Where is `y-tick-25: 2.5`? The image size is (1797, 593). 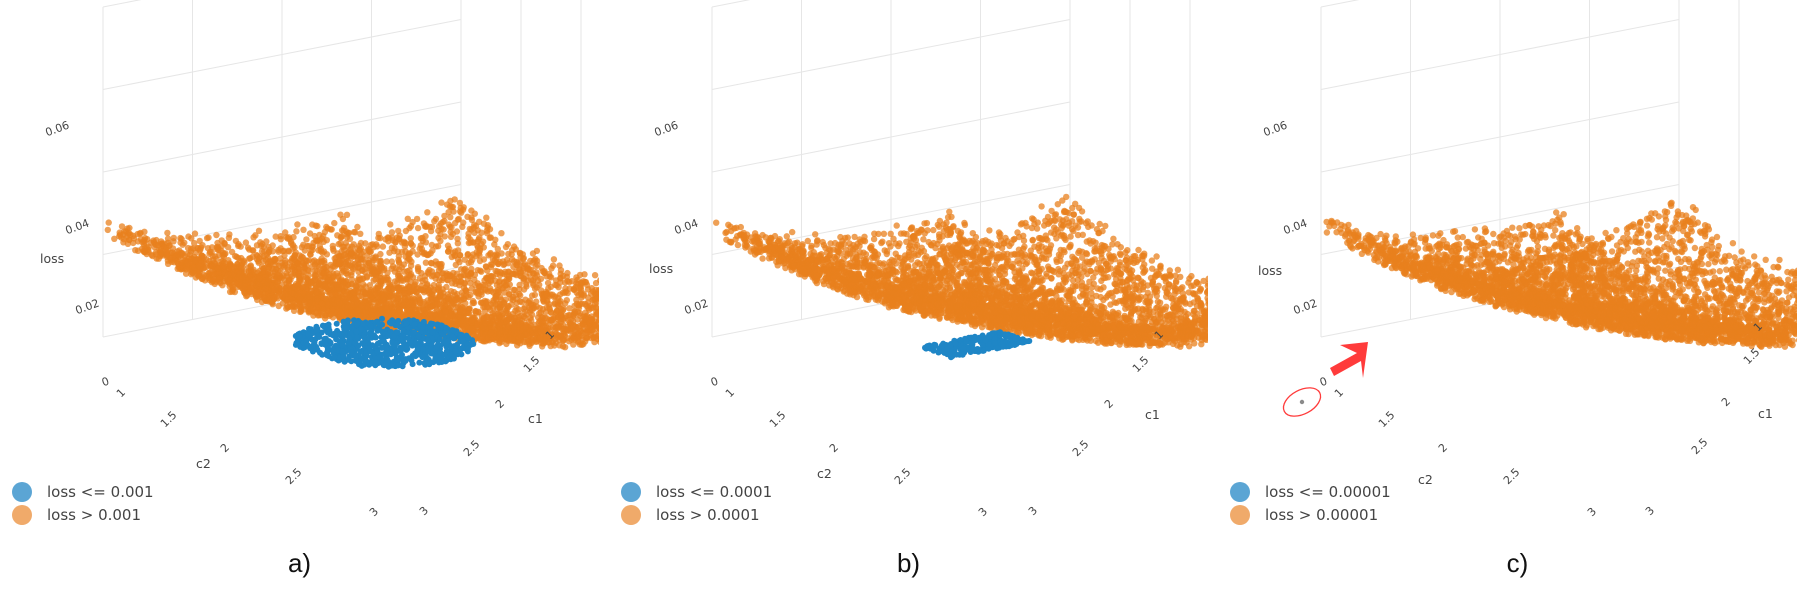 y-tick-25: 2.5 is located at coordinates (294, 477).